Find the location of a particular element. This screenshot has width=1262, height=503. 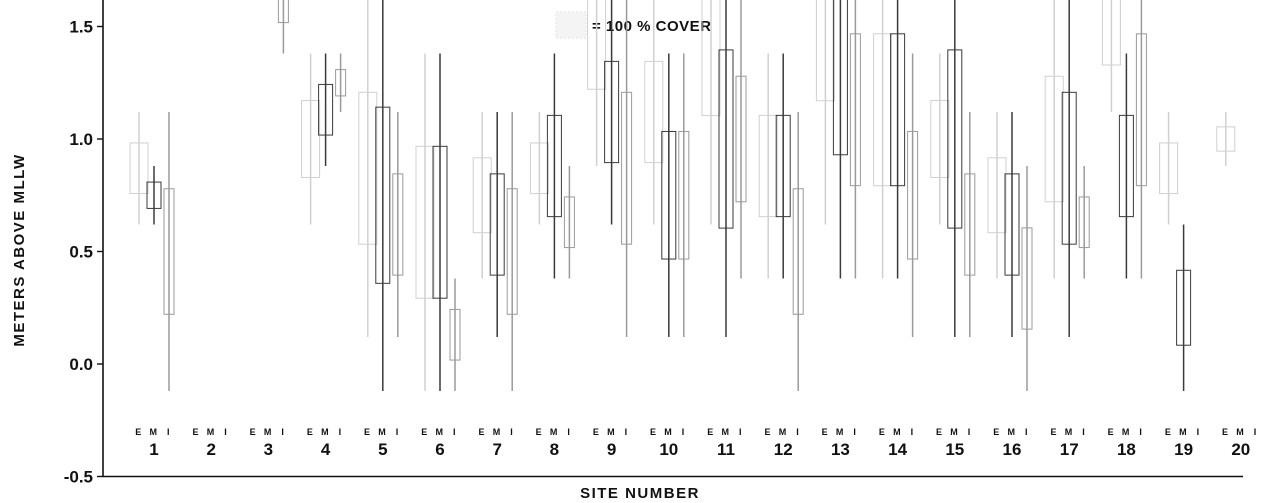

legend: = 100 % COVER is located at coordinates (633, 25).